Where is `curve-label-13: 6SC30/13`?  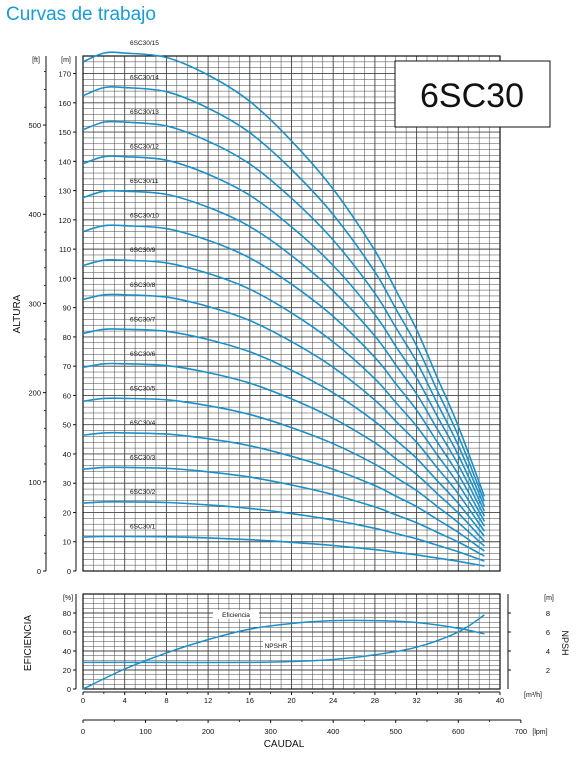 curve-label-13: 6SC30/13 is located at coordinates (144, 112).